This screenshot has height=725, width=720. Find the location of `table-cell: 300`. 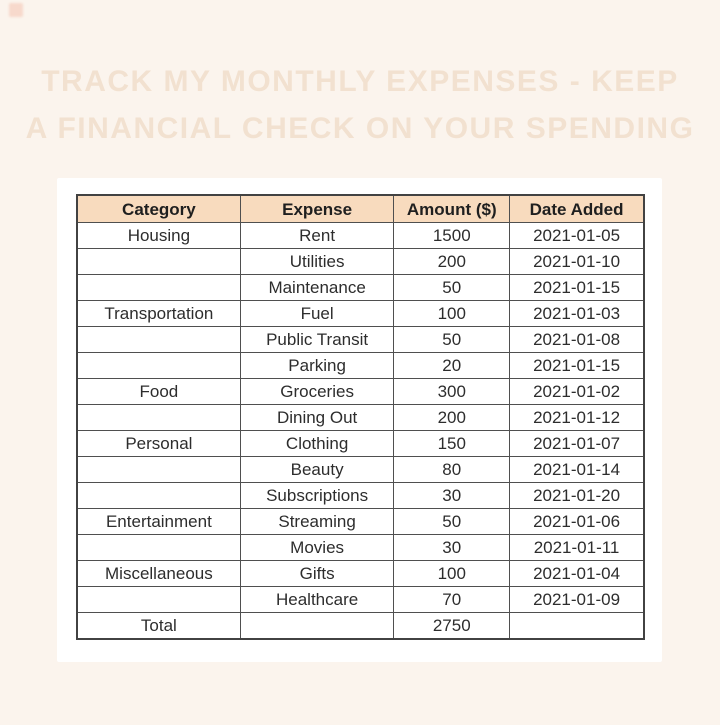

table-cell: 300 is located at coordinates (452, 391).